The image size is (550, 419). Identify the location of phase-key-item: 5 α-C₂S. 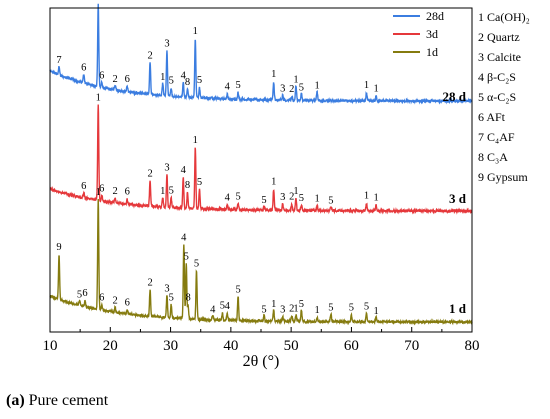
(497, 97).